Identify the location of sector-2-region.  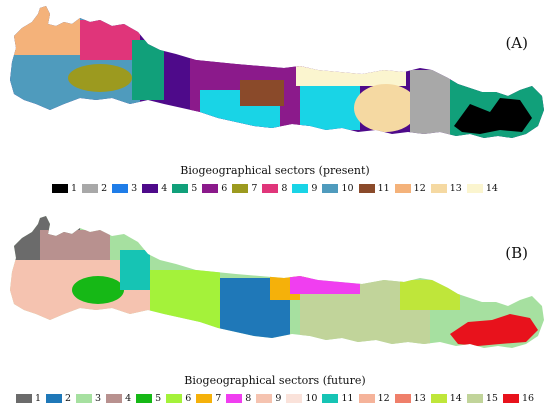
(430, 104).